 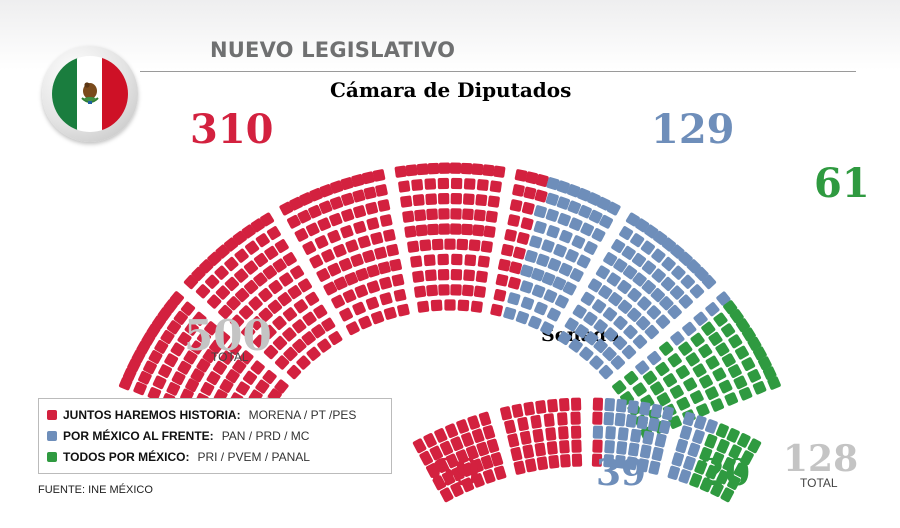 What do you see at coordinates (228, 335) in the screenshot?
I see `camara-total-value: 500` at bounding box center [228, 335].